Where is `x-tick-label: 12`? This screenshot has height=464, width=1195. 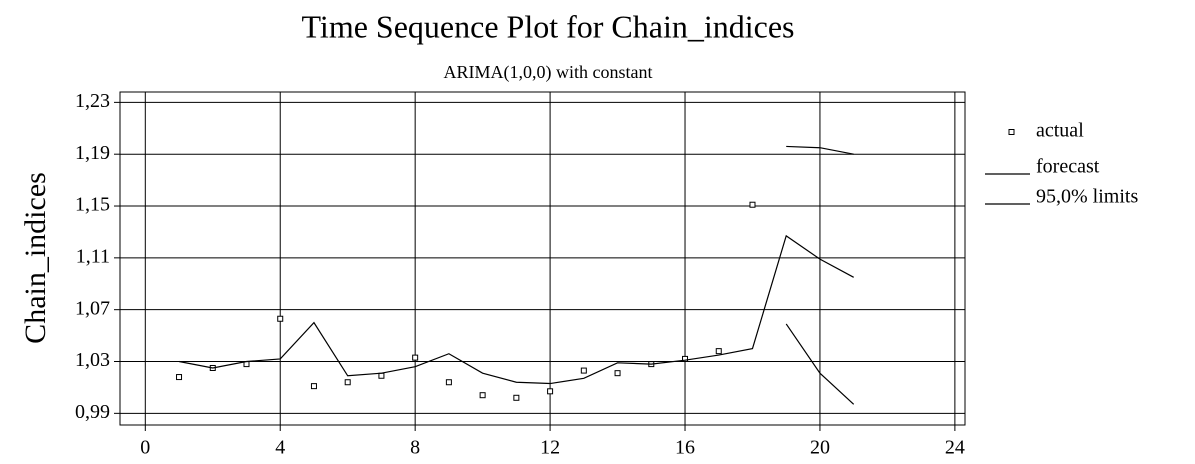
x-tick-label: 12 is located at coordinates (550, 448).